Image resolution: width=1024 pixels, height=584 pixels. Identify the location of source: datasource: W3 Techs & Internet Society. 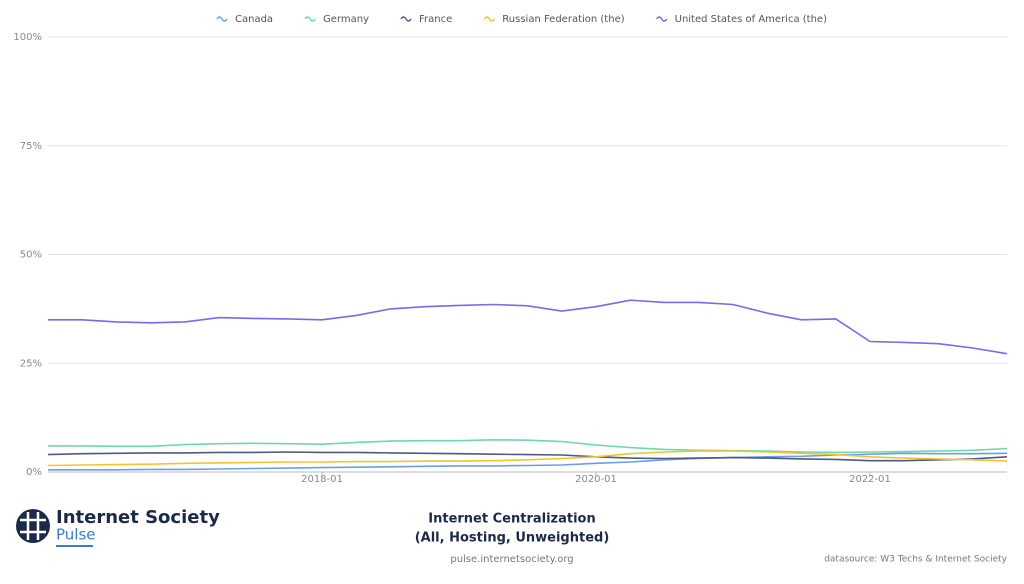
(915, 560).